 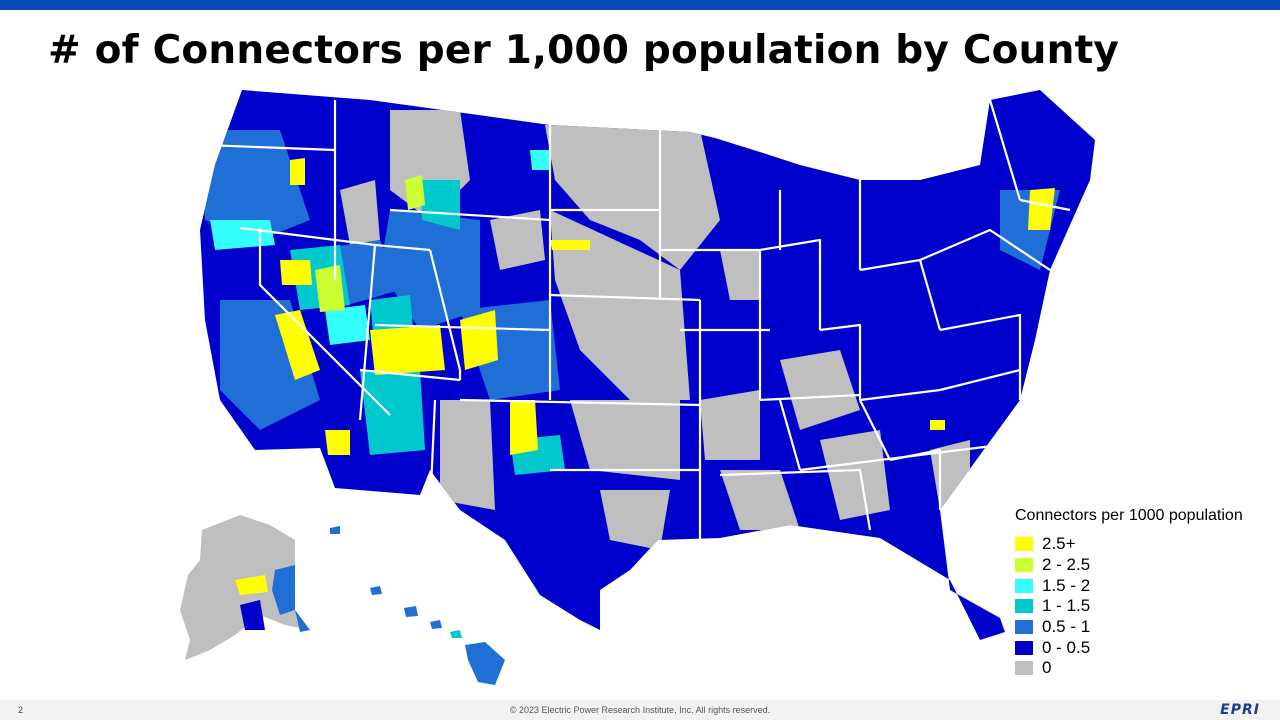 What do you see at coordinates (1066, 647) in the screenshot?
I see `legend-label: 0 - 0.5` at bounding box center [1066, 647].